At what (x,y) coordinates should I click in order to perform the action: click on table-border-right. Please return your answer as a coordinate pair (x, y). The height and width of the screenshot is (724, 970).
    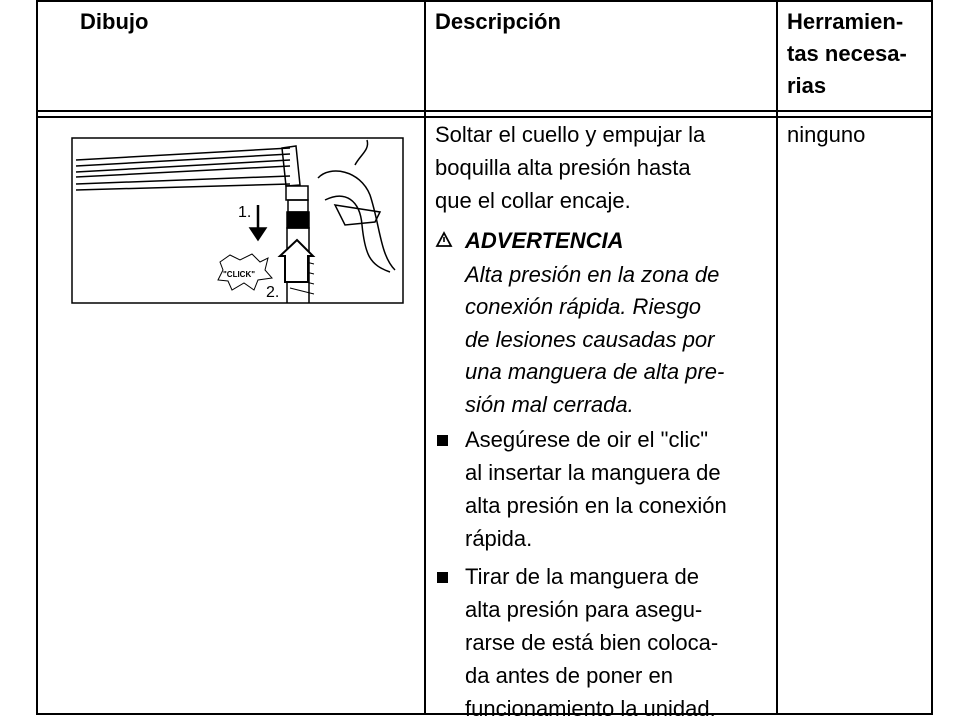
    Looking at the image, I should click on (932, 357).